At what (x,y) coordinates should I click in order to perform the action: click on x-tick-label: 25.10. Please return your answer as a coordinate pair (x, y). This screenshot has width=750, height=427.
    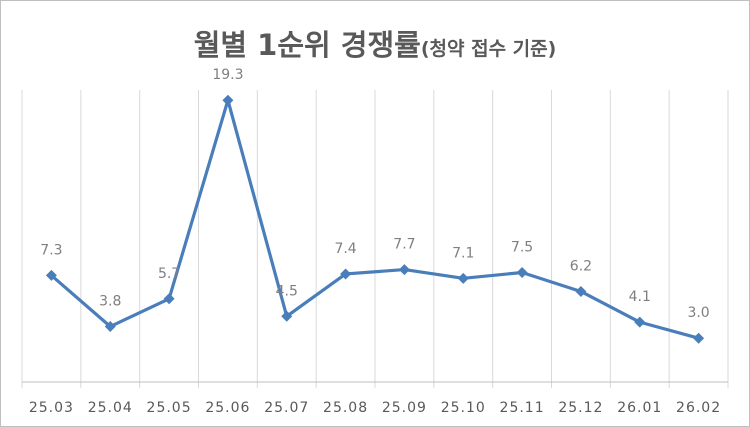
    Looking at the image, I should click on (463, 408).